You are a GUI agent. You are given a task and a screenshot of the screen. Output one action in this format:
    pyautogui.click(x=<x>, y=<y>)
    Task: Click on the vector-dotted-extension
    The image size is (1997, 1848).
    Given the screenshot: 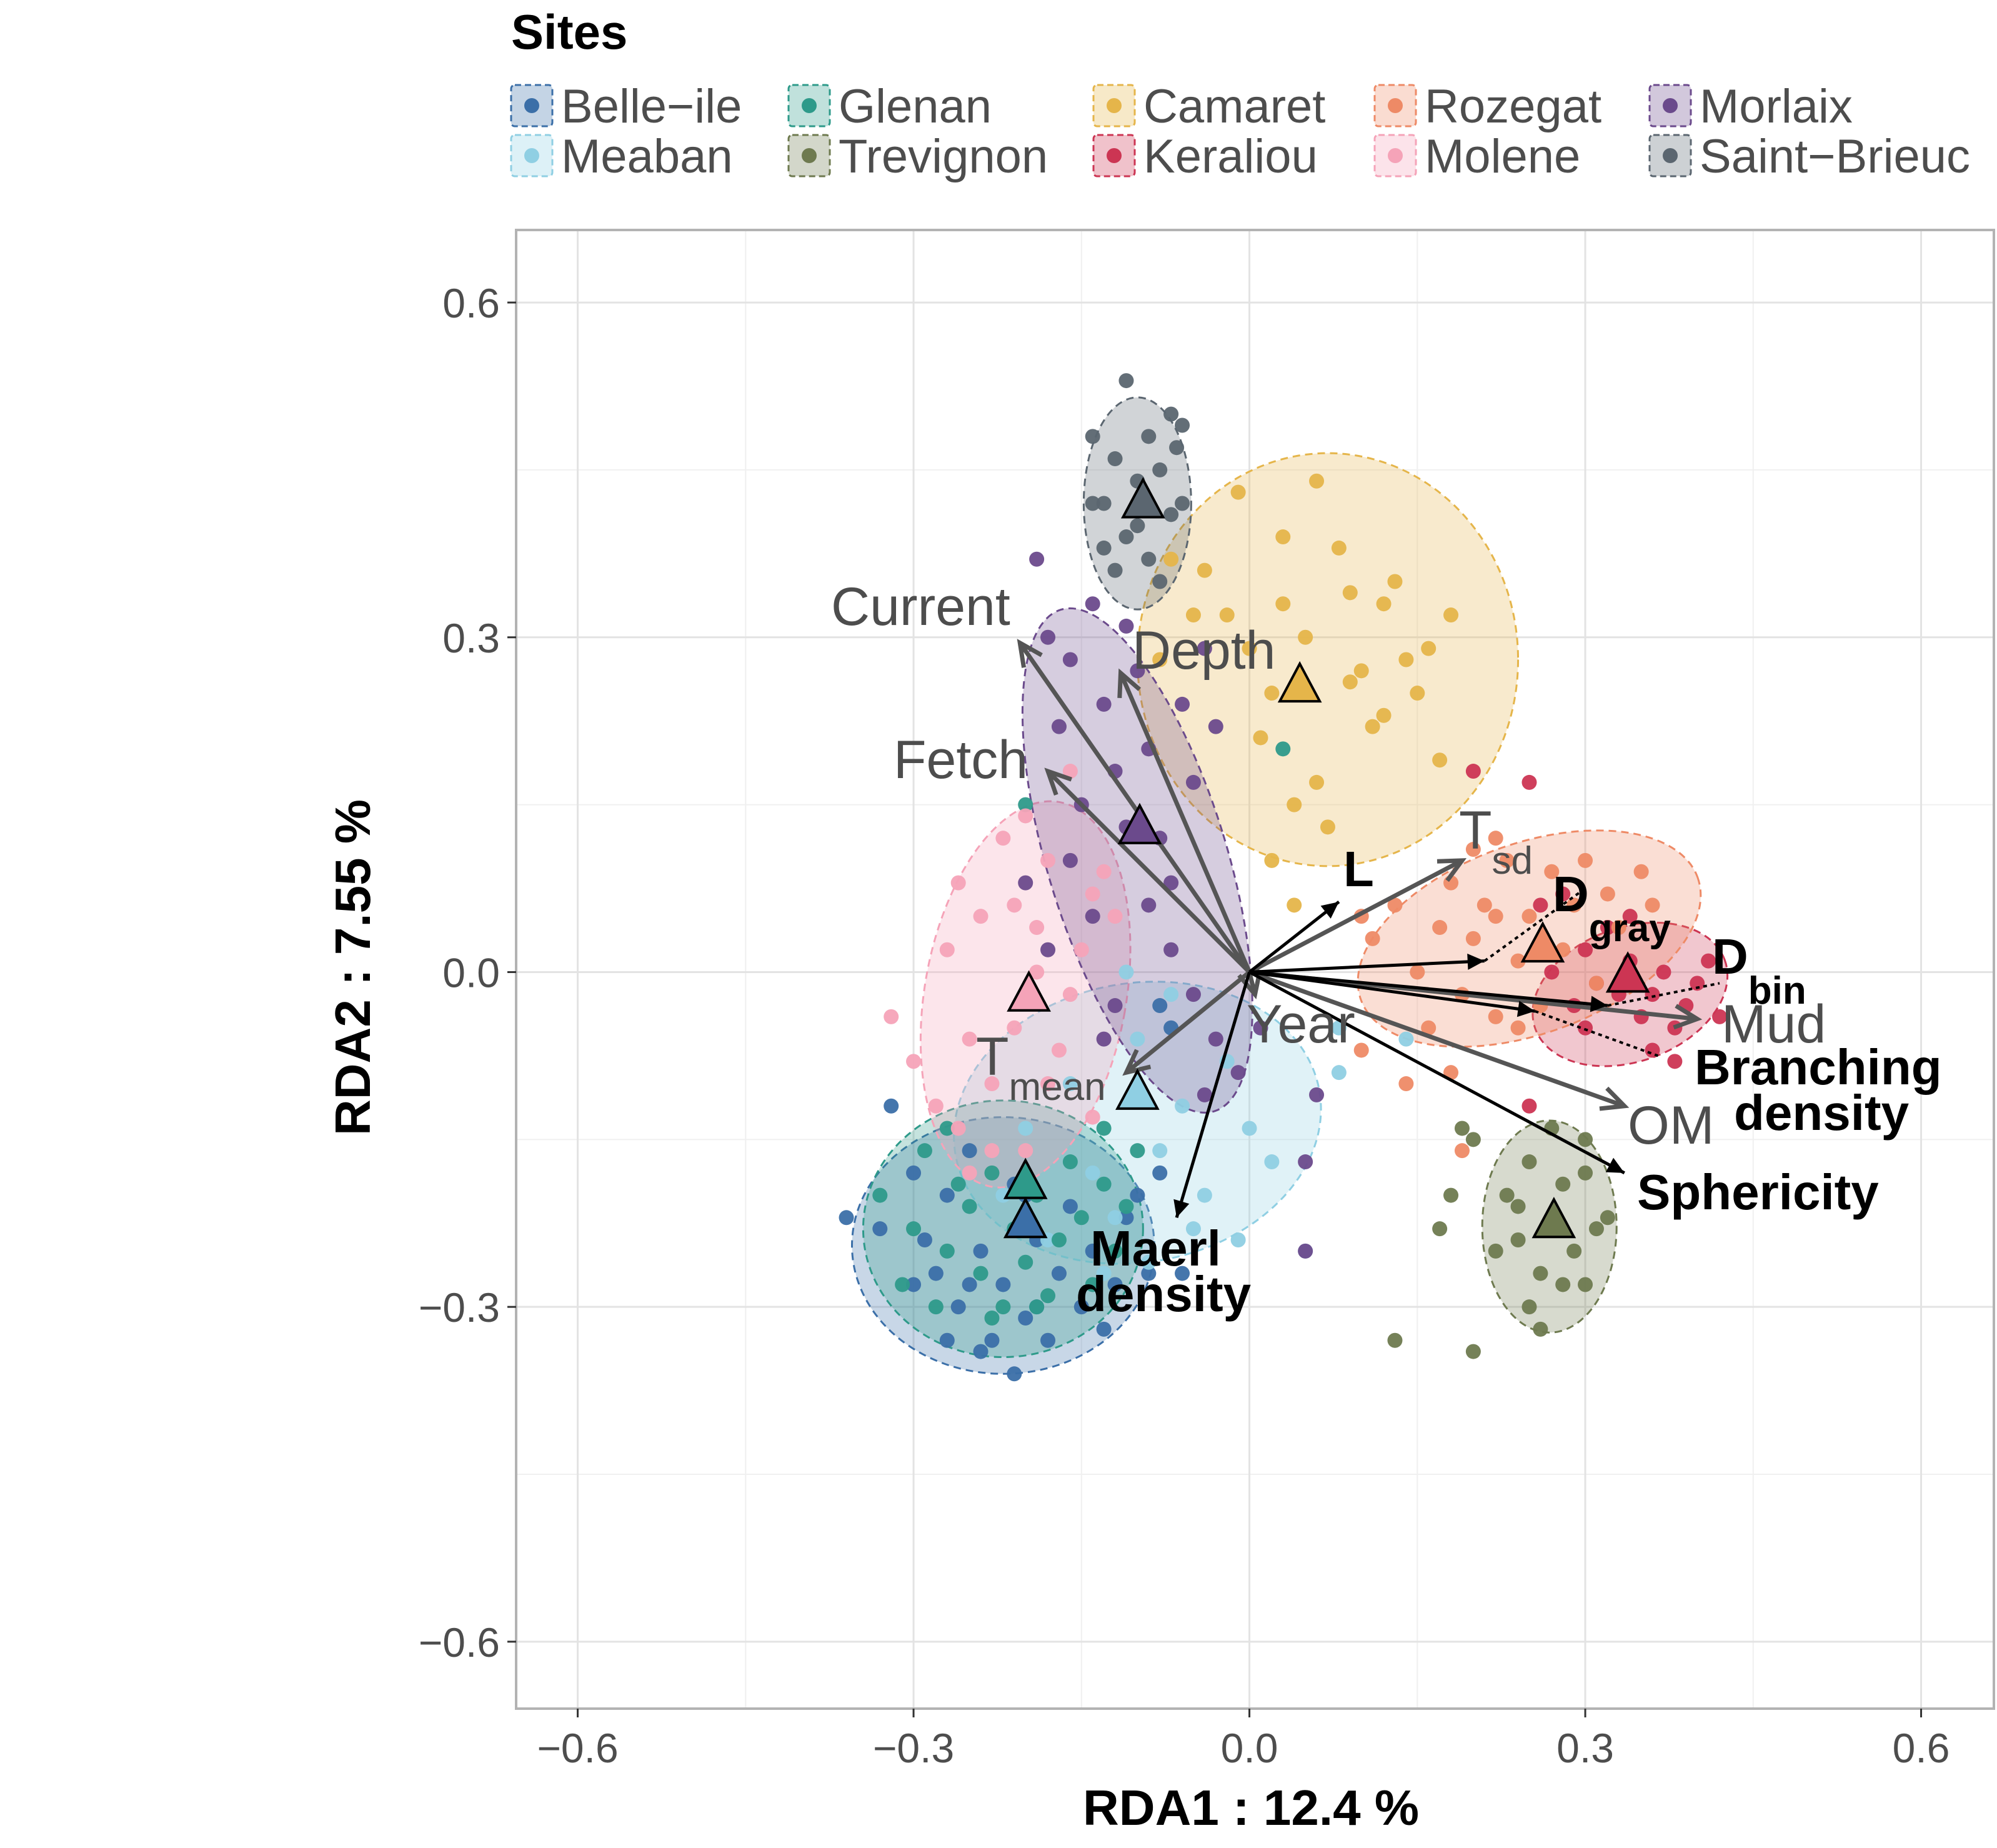 What is the action you would take?
    pyautogui.click(x=1534, y=924)
    